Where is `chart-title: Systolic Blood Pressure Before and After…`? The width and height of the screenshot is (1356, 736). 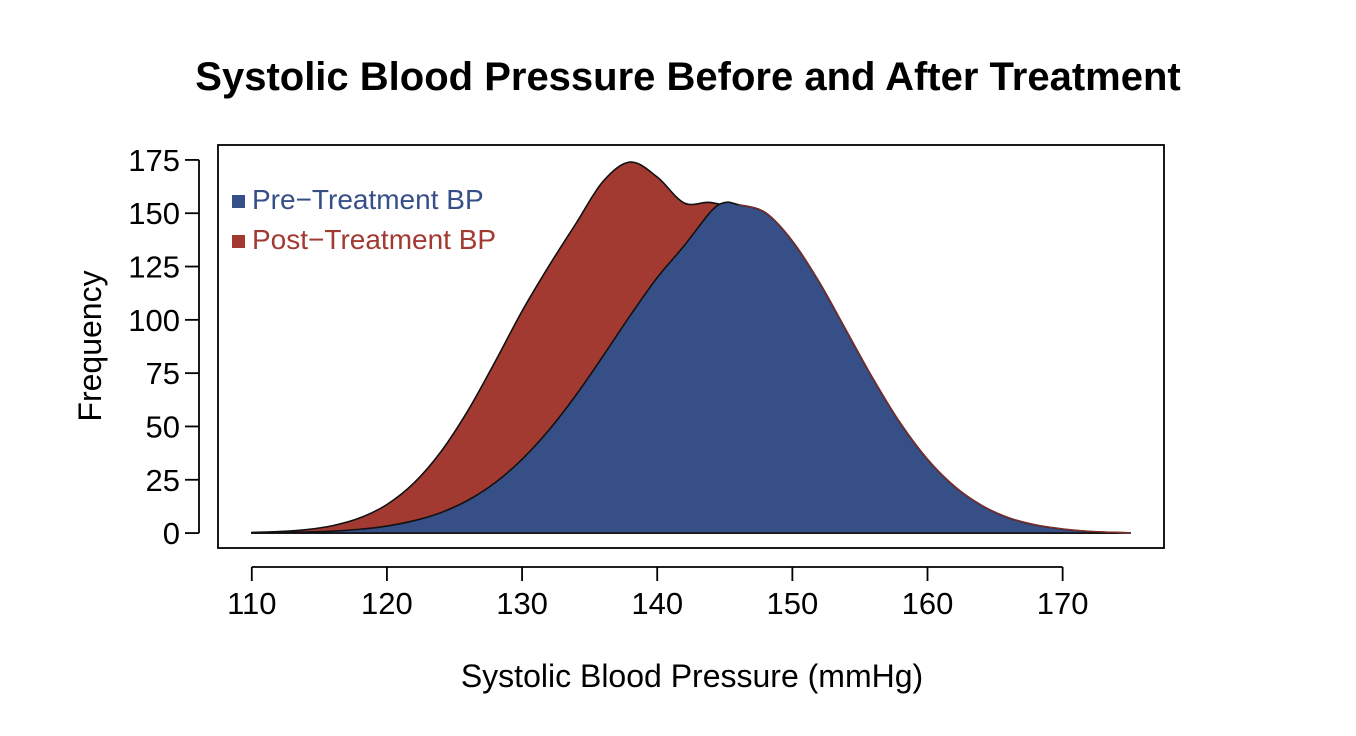 chart-title: Systolic Blood Pressure Before and After… is located at coordinates (687, 77).